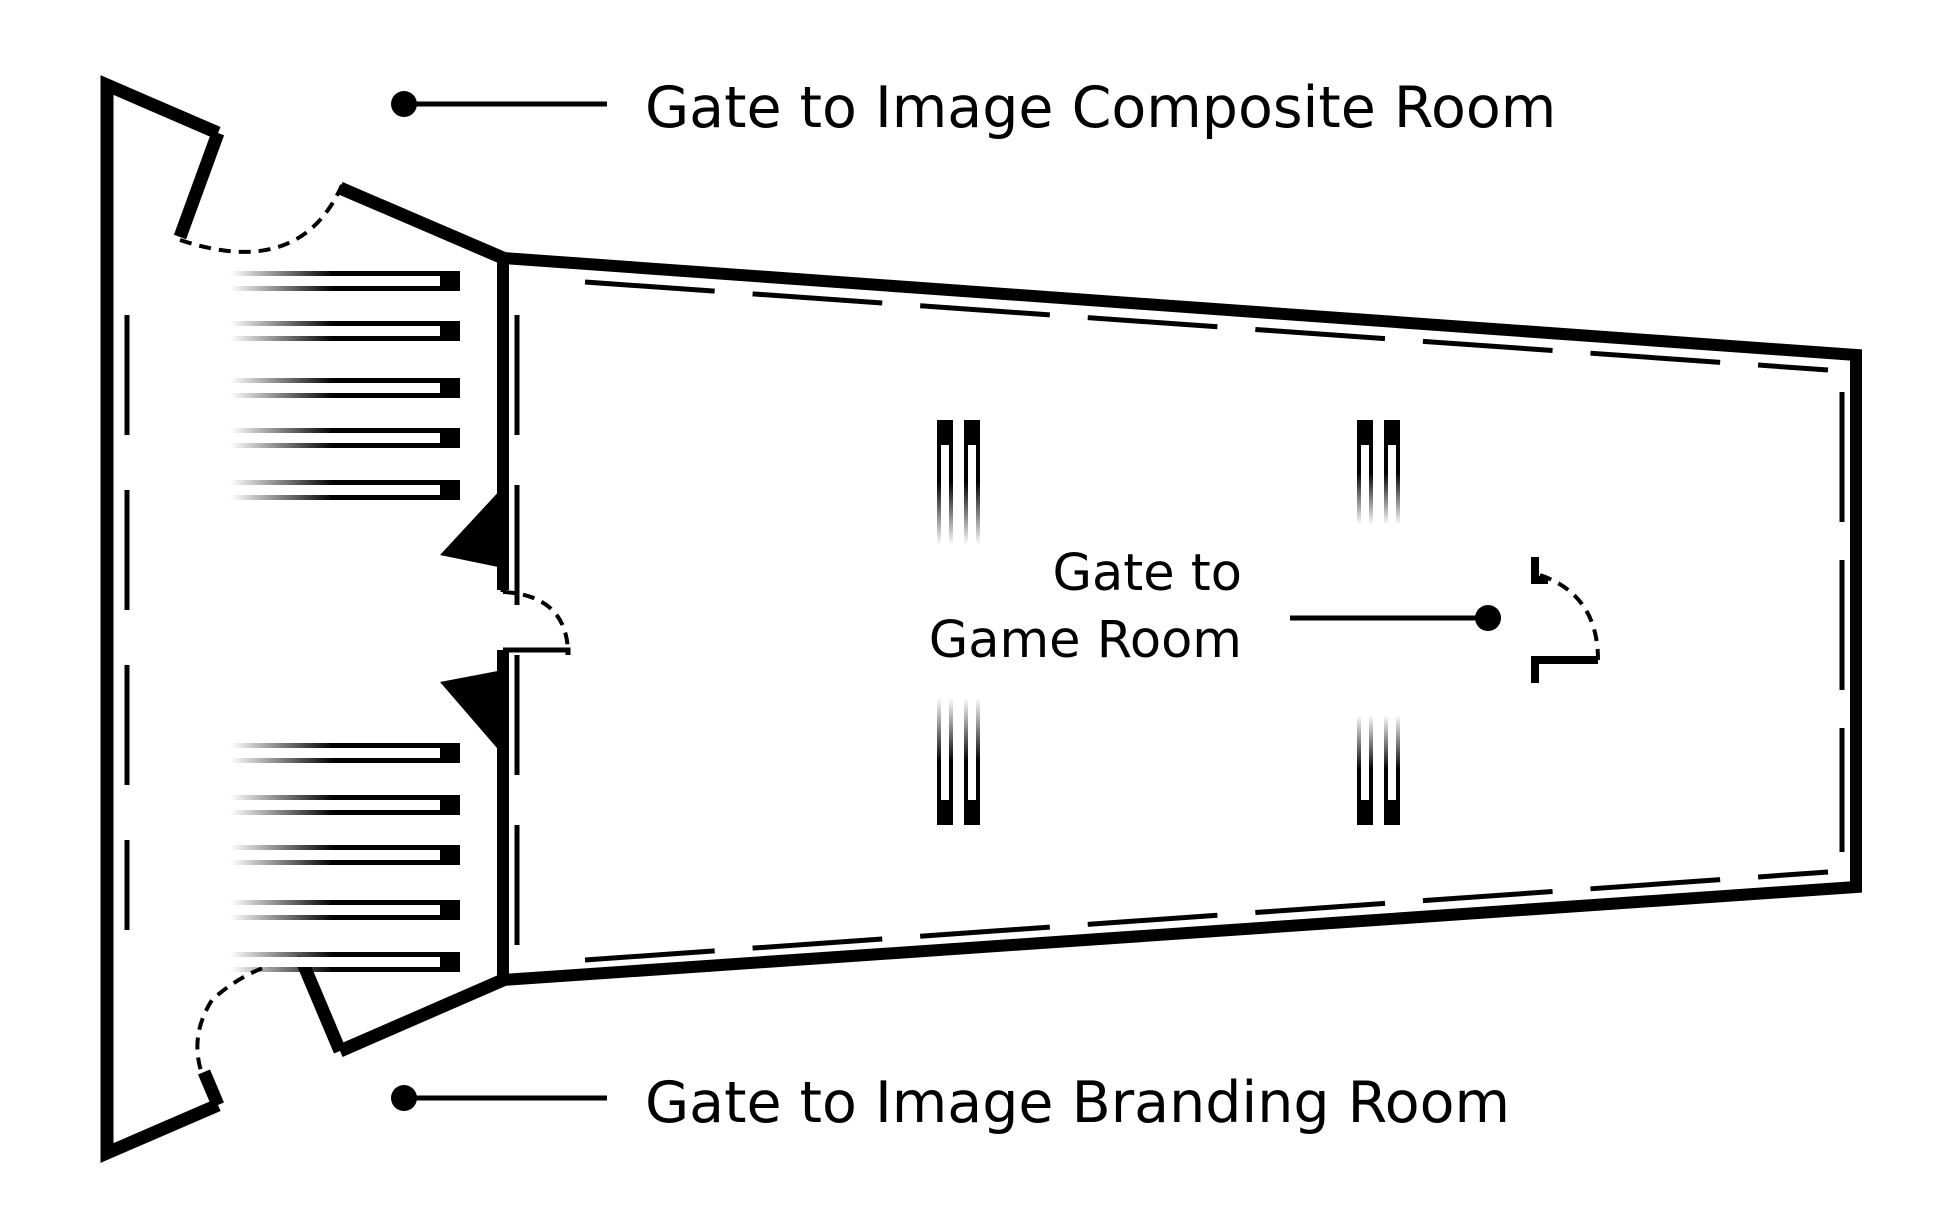 Image resolution: width=1942 pixels, height=1226 pixels. What do you see at coordinates (1147, 573) in the screenshot?
I see `label-gate-game-room-line1: Gate to` at bounding box center [1147, 573].